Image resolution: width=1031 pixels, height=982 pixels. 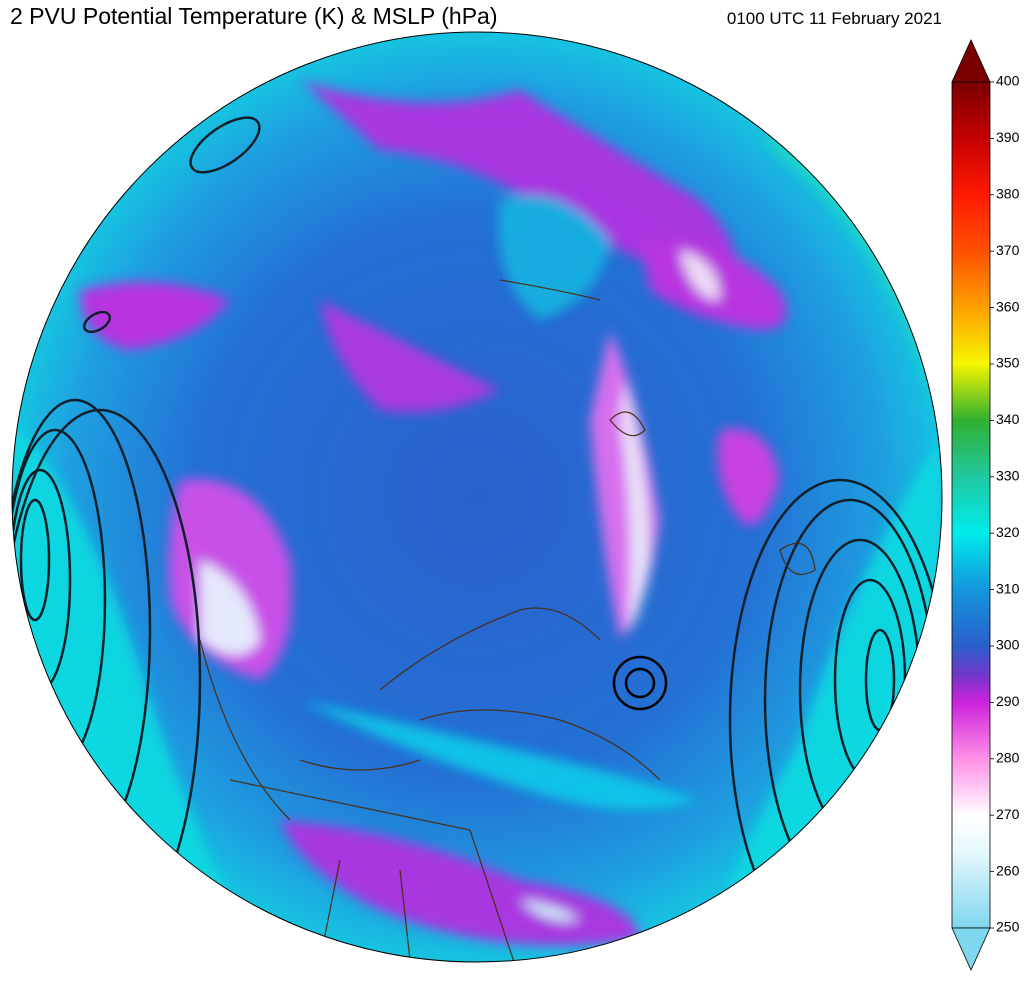 I want to click on colorbar-tick-label: 370, so click(x=1008, y=250).